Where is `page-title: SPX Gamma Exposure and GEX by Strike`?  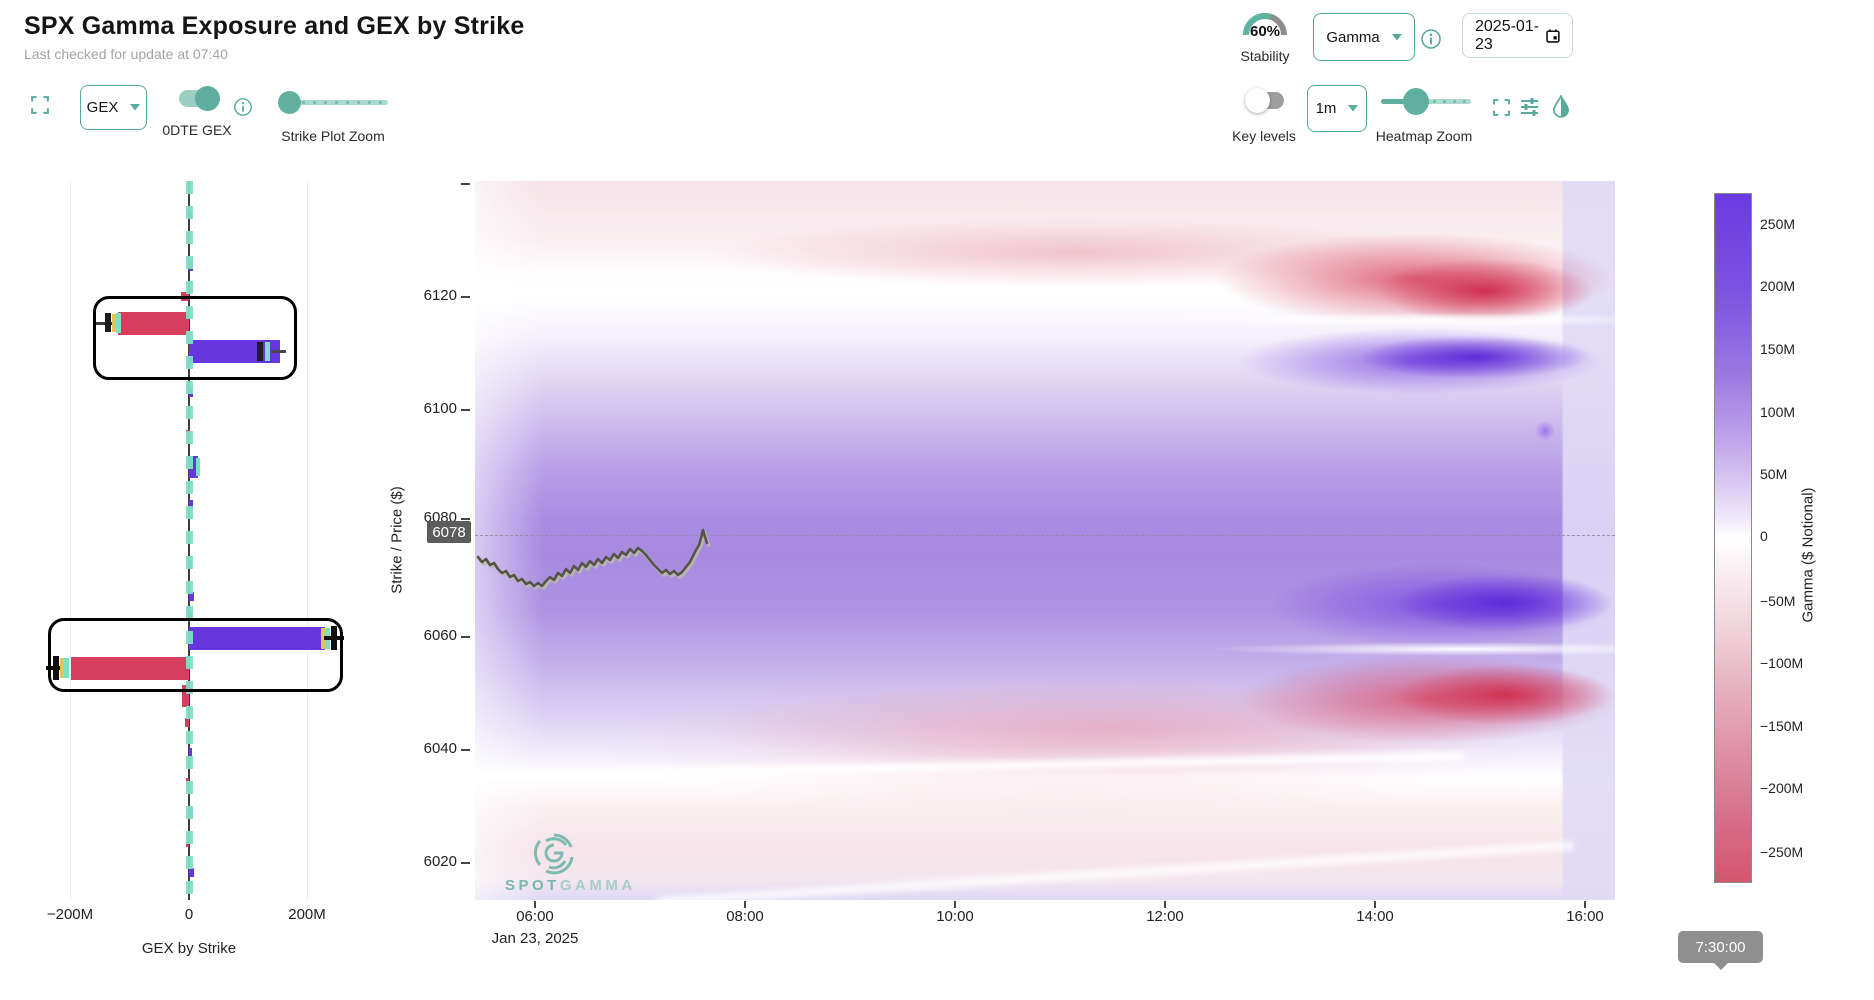
page-title: SPX Gamma Exposure and GEX by Strike is located at coordinates (274, 26).